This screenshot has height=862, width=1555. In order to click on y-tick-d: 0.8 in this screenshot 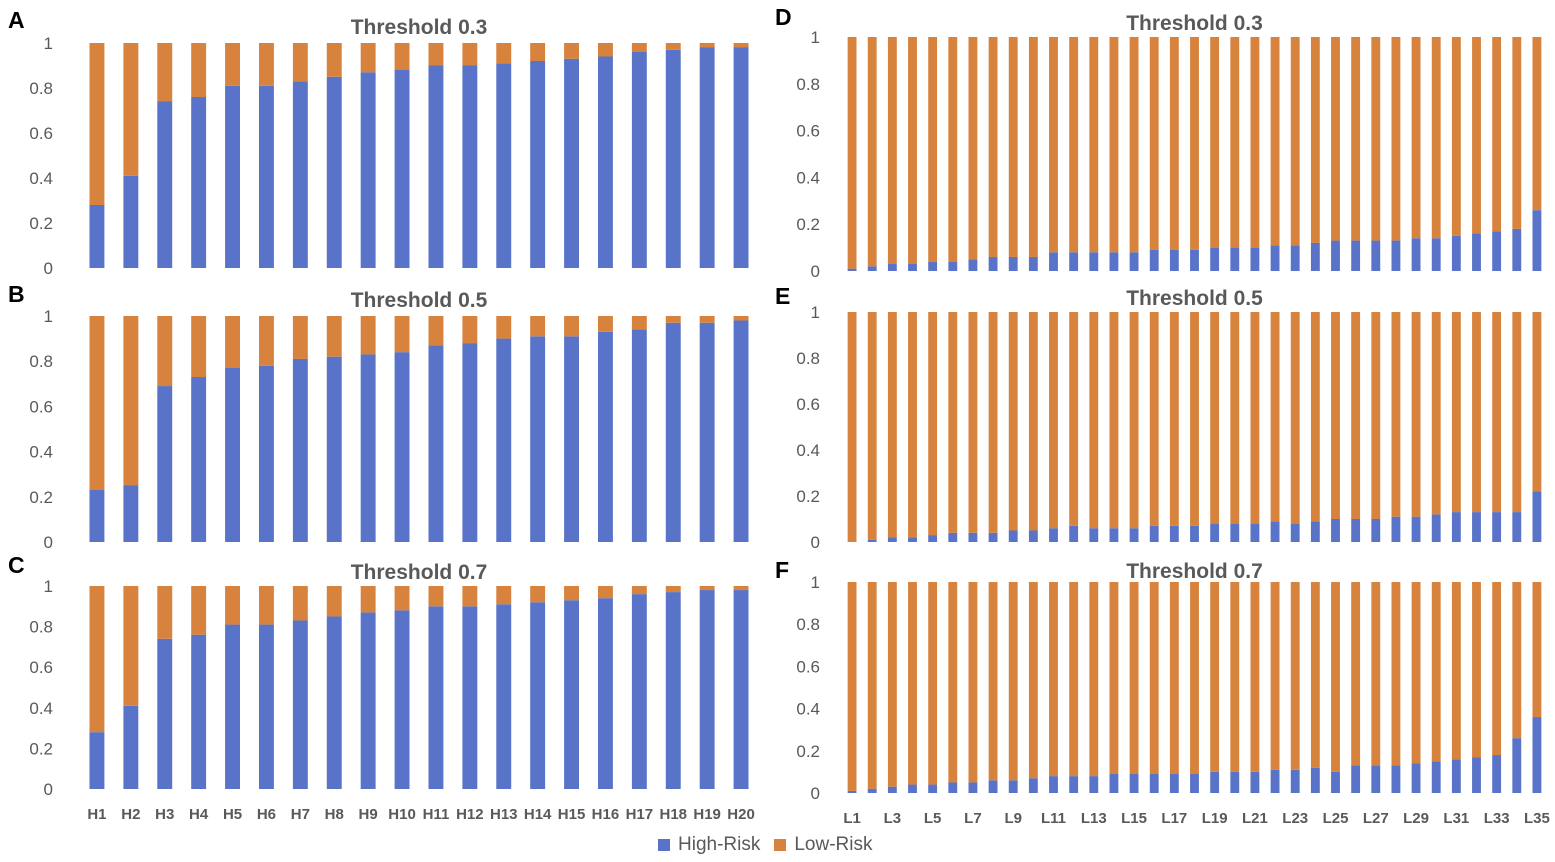, I will do `click(808, 84)`.